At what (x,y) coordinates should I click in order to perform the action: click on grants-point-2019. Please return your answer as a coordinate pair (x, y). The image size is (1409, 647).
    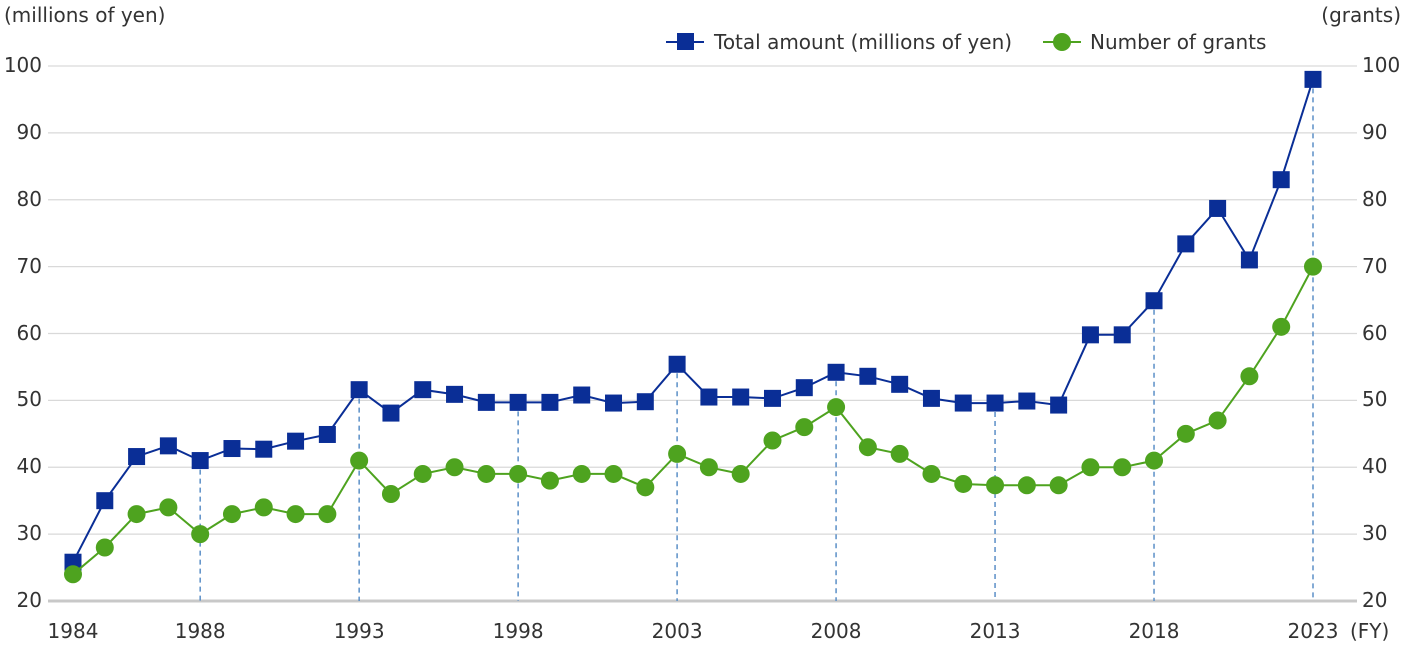
    Looking at the image, I should click on (1185, 433).